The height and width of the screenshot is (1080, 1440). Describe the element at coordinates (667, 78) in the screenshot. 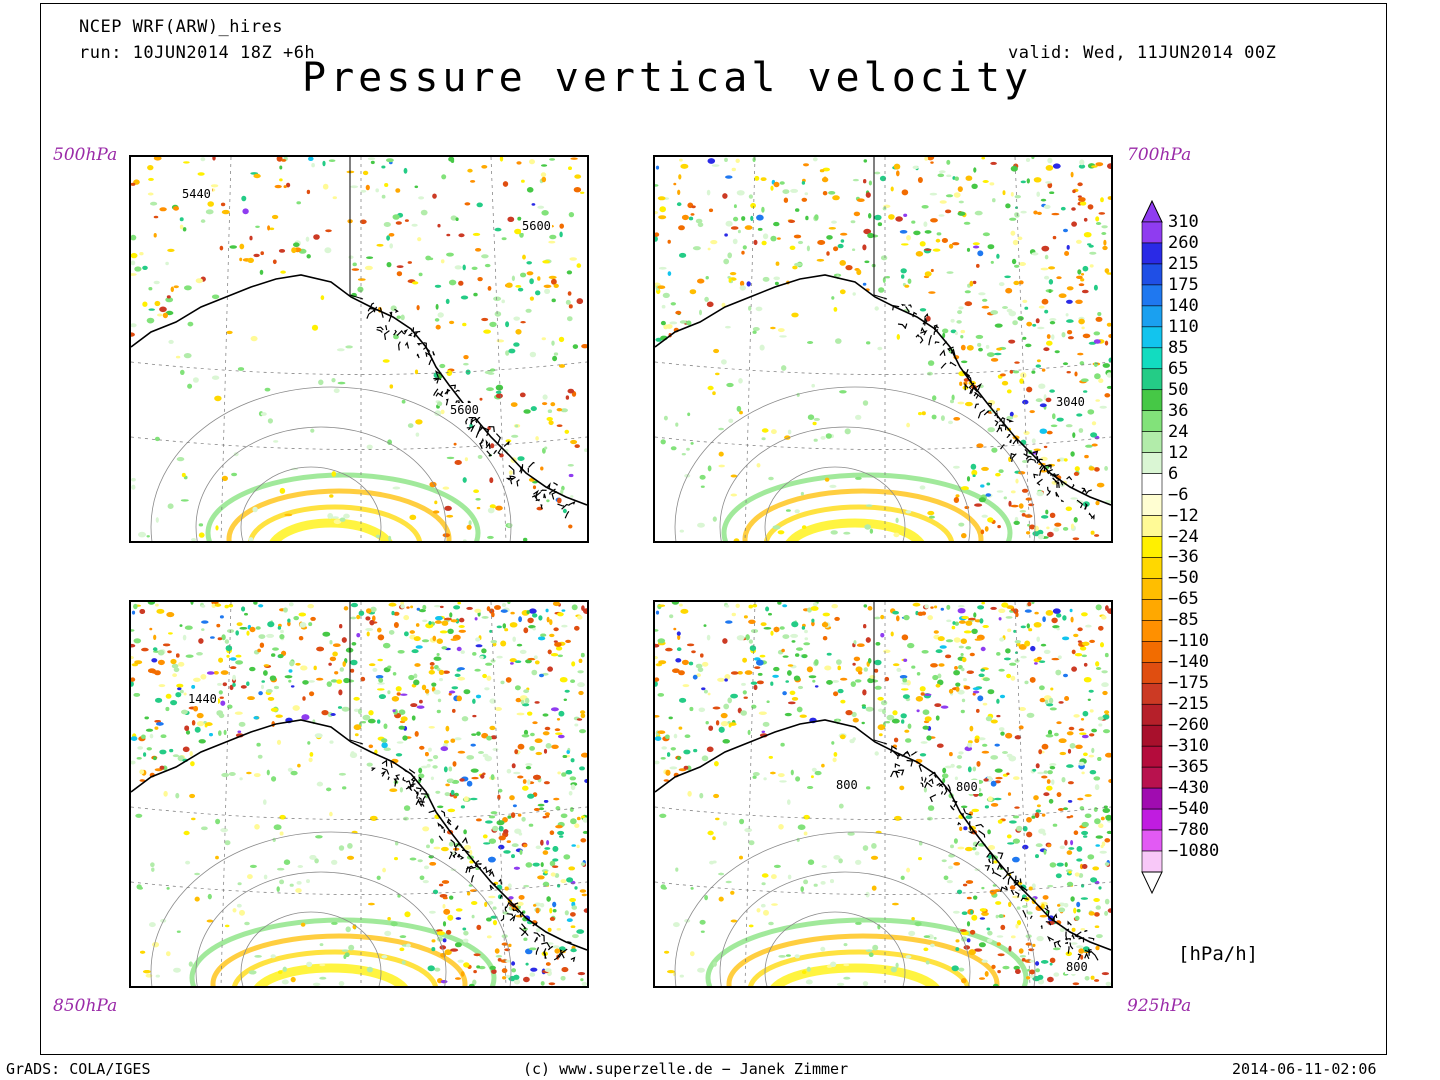

I see `page-title: Pressure vertical velocity` at that location.